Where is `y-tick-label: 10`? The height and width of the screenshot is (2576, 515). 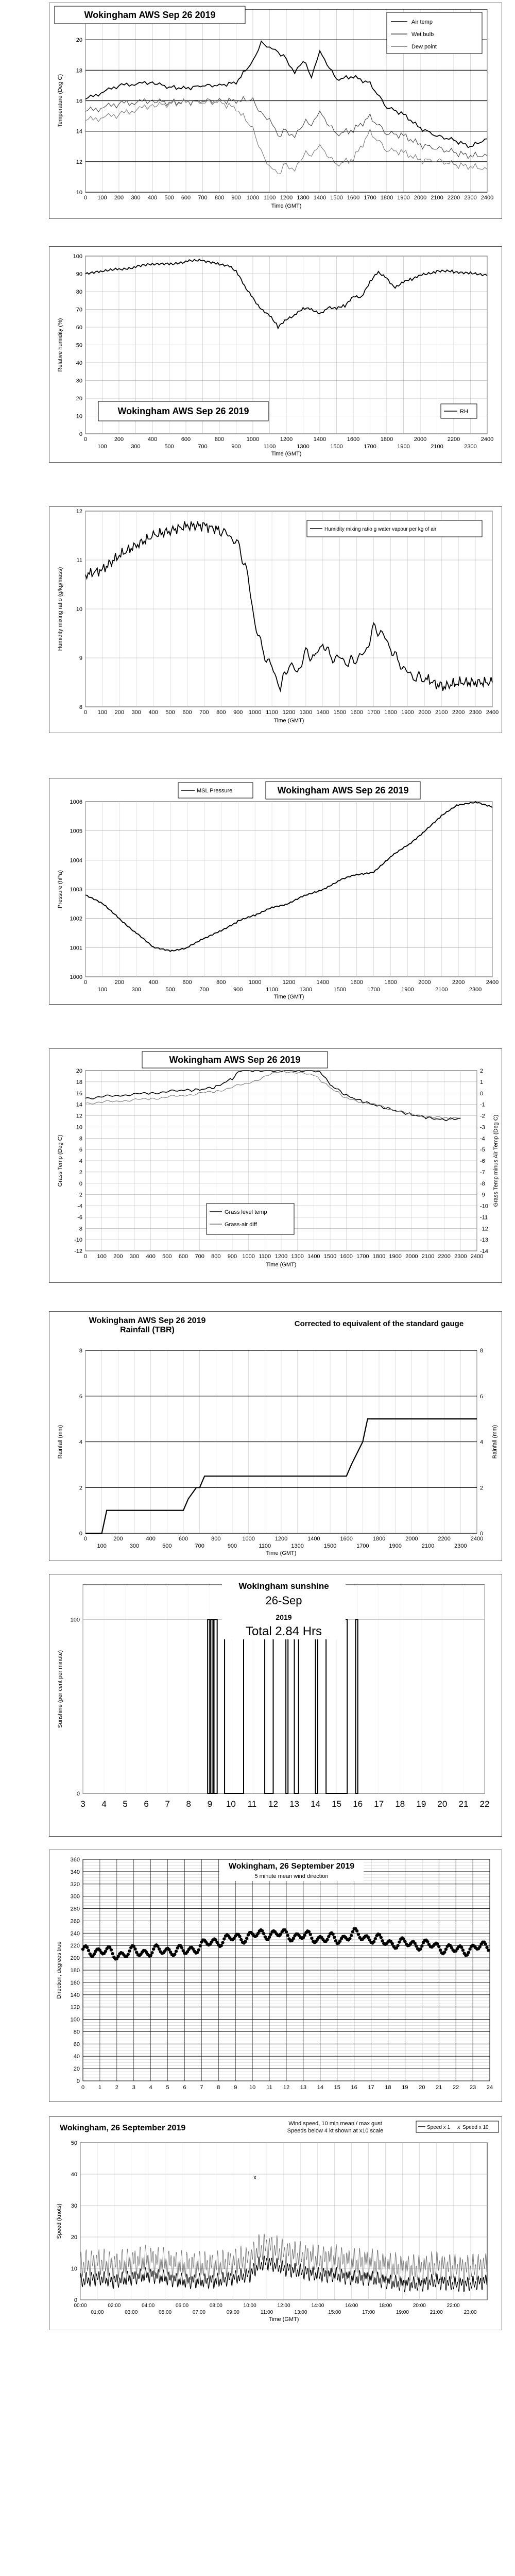 y-tick-label: 10 is located at coordinates (79, 193).